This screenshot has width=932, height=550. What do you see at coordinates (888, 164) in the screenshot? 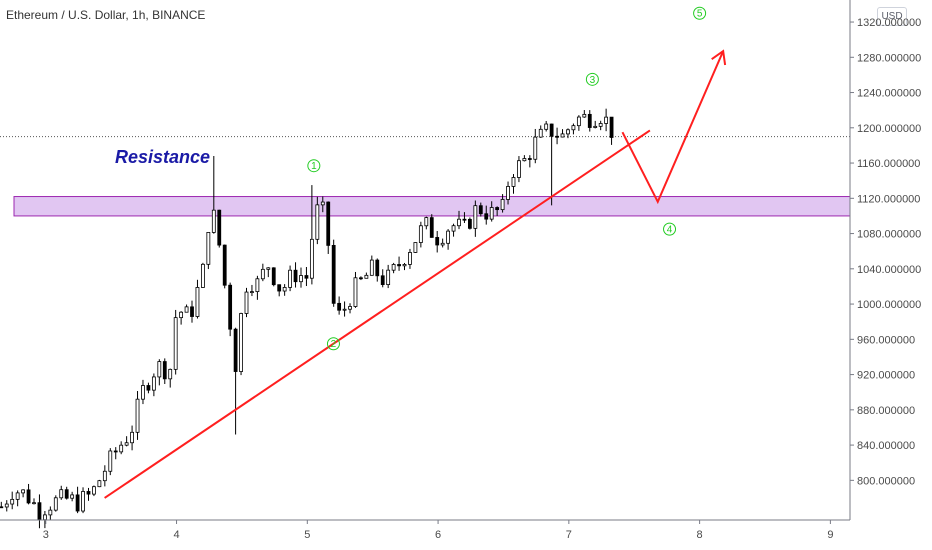
I see `price-tick-label: 1160.000000` at bounding box center [888, 164].